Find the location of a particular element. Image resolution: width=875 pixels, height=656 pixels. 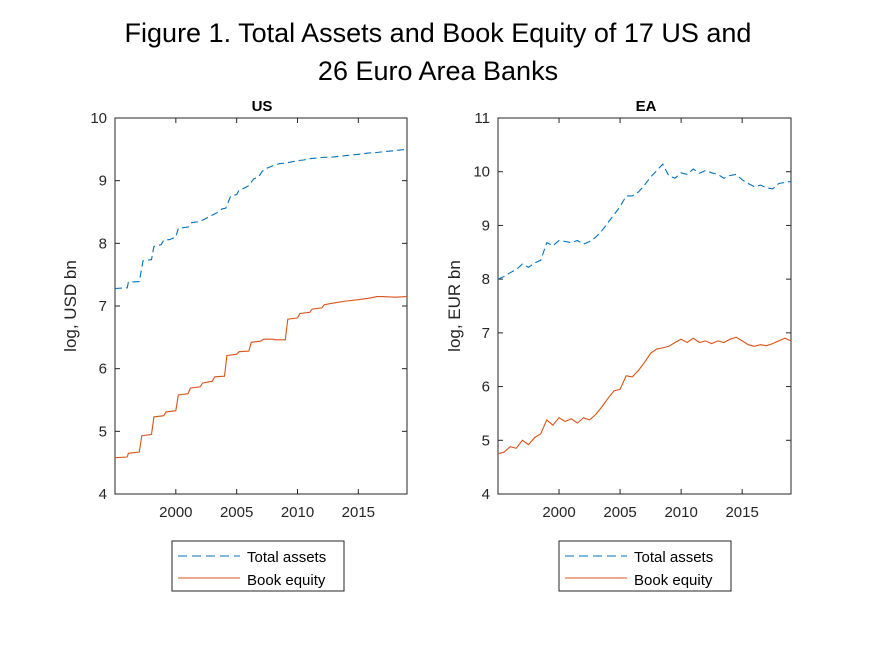

us-legend-assets-label: Total assets is located at coordinates (286, 557).